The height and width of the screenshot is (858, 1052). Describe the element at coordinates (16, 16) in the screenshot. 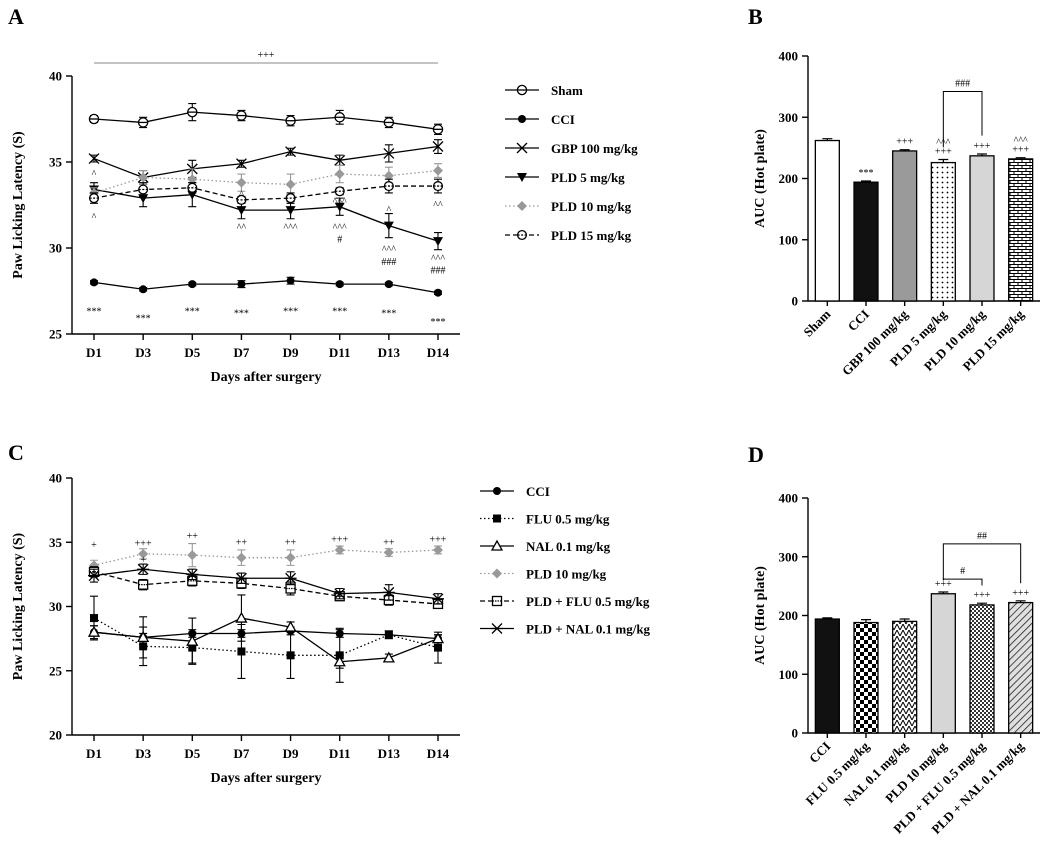

I see `panel-letter-a: A` at that location.